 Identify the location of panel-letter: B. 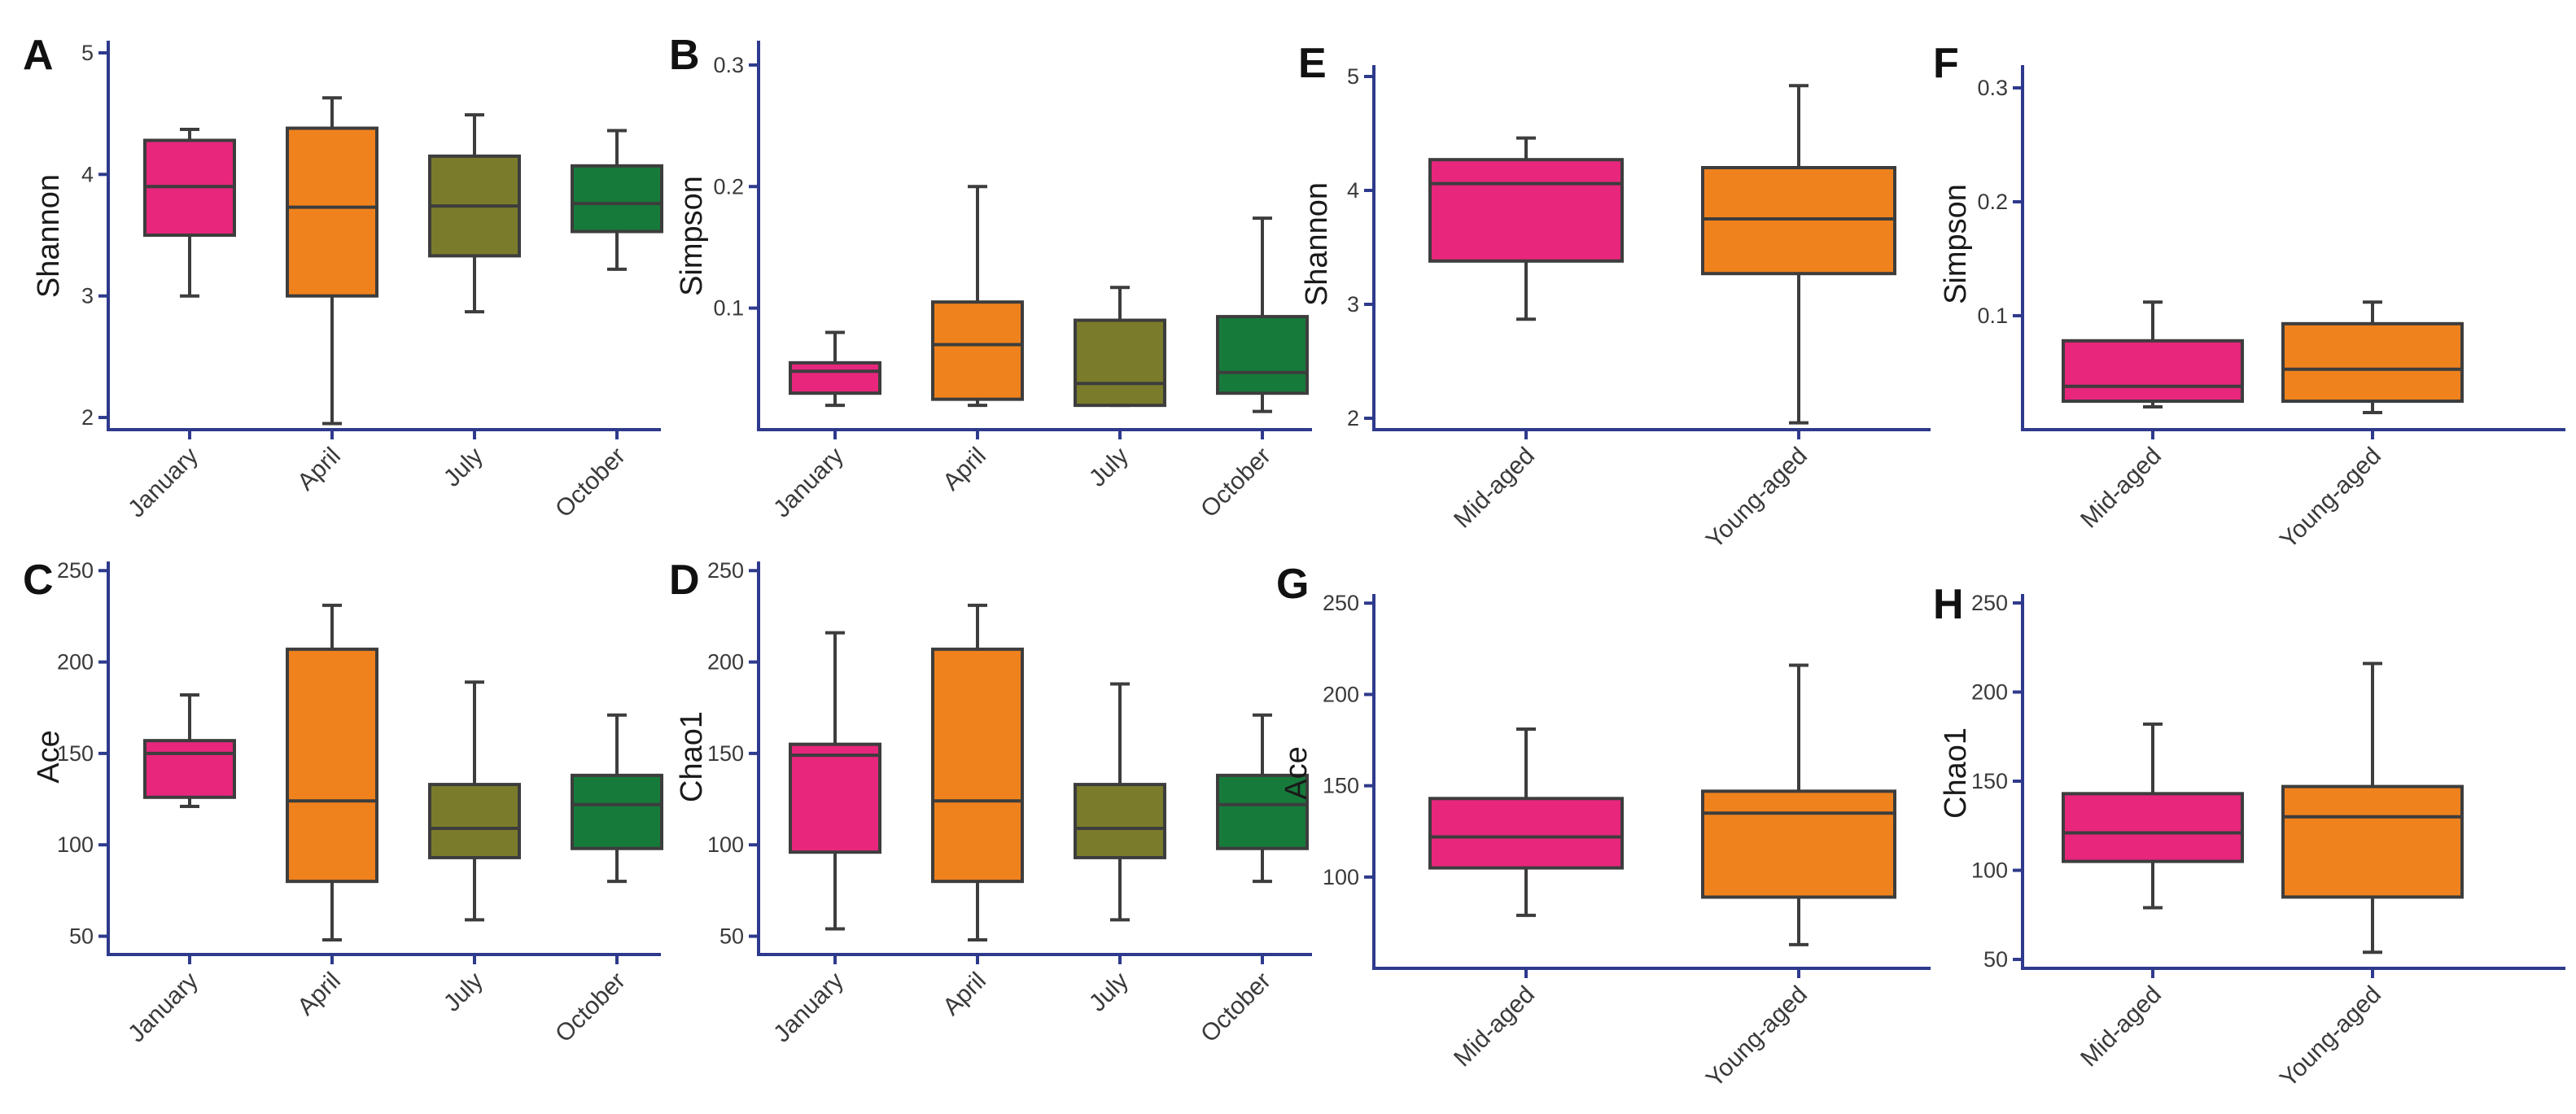
(684, 56).